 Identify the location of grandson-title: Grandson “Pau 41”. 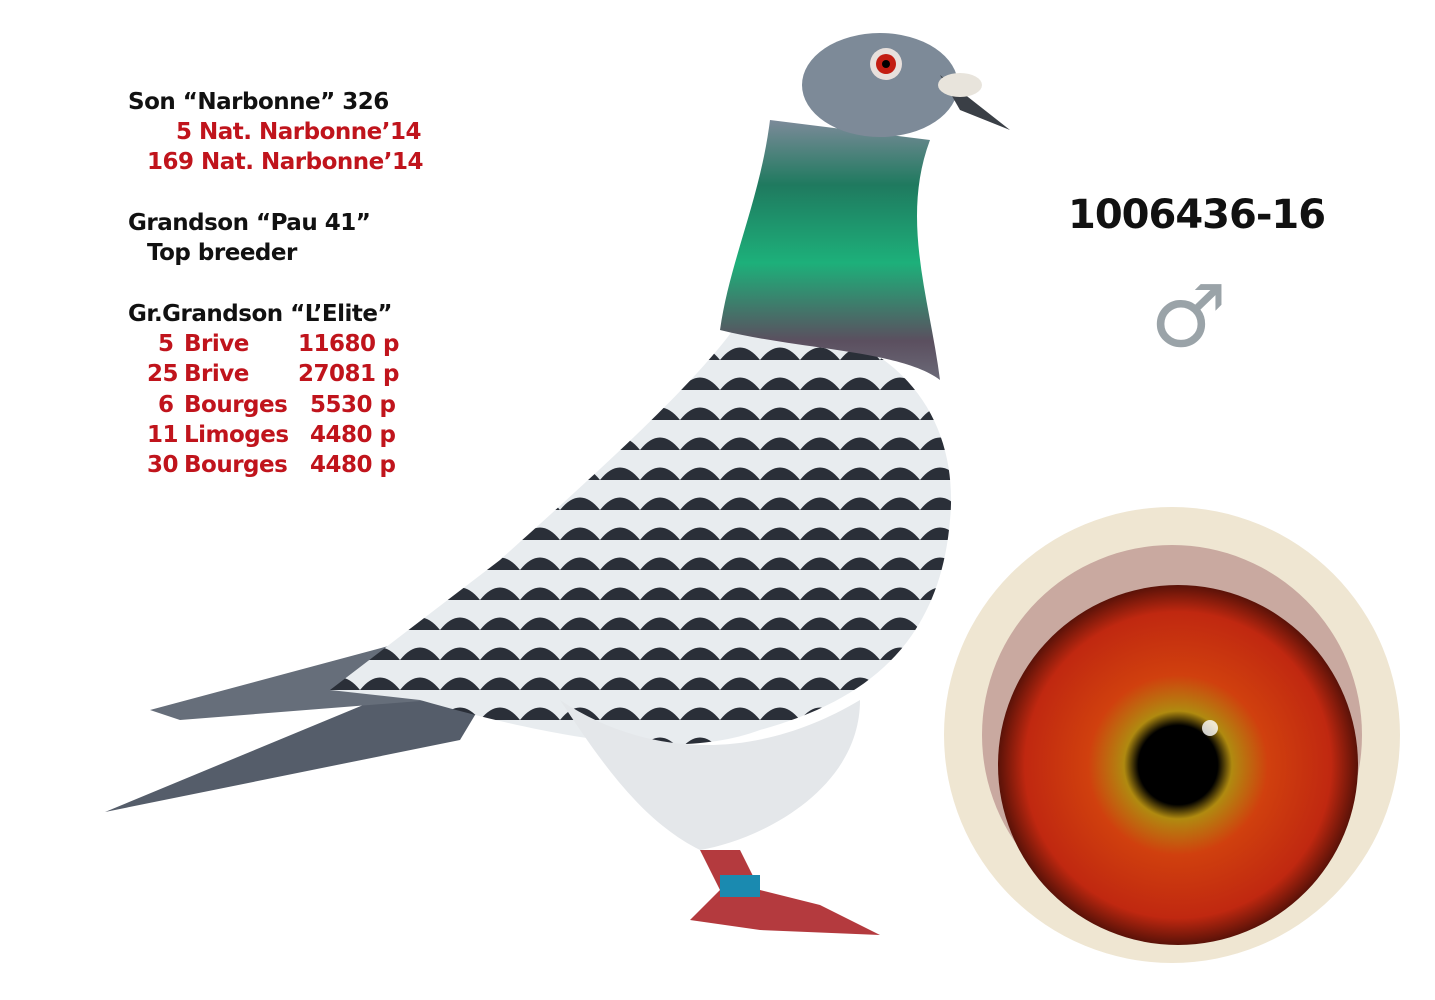
(249, 223).